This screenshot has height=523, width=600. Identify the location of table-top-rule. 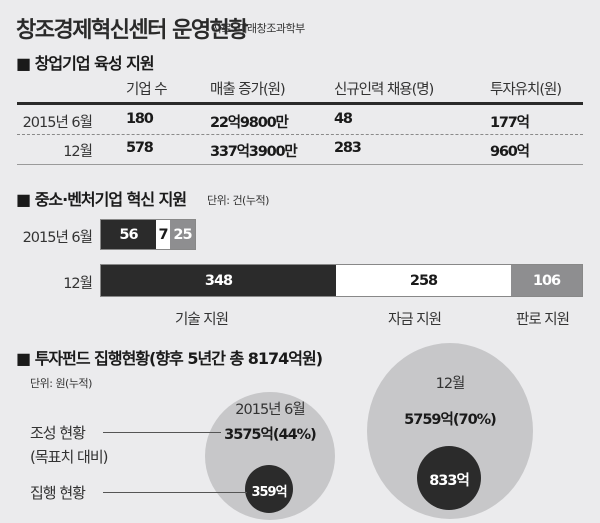
(300, 103).